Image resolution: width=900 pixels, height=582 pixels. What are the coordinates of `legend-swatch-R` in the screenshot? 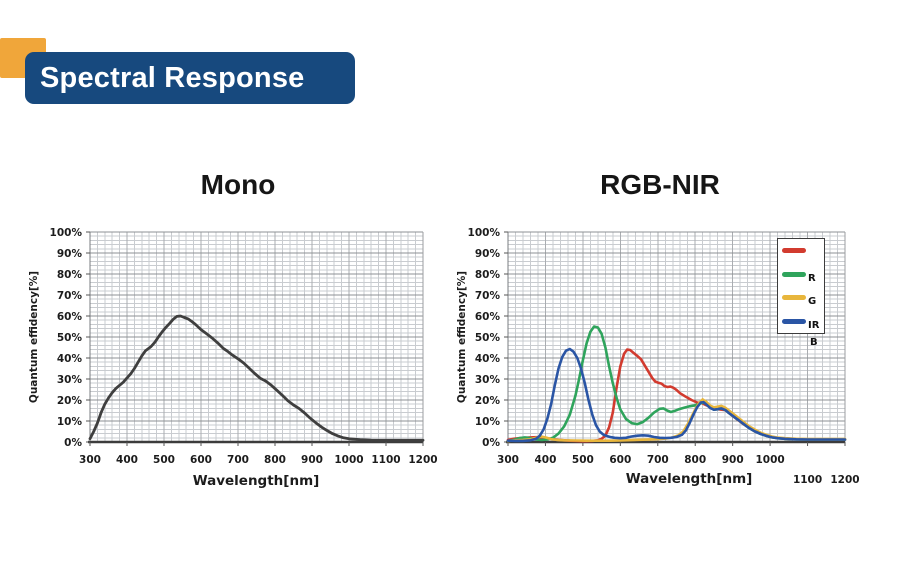 It's located at (794, 274).